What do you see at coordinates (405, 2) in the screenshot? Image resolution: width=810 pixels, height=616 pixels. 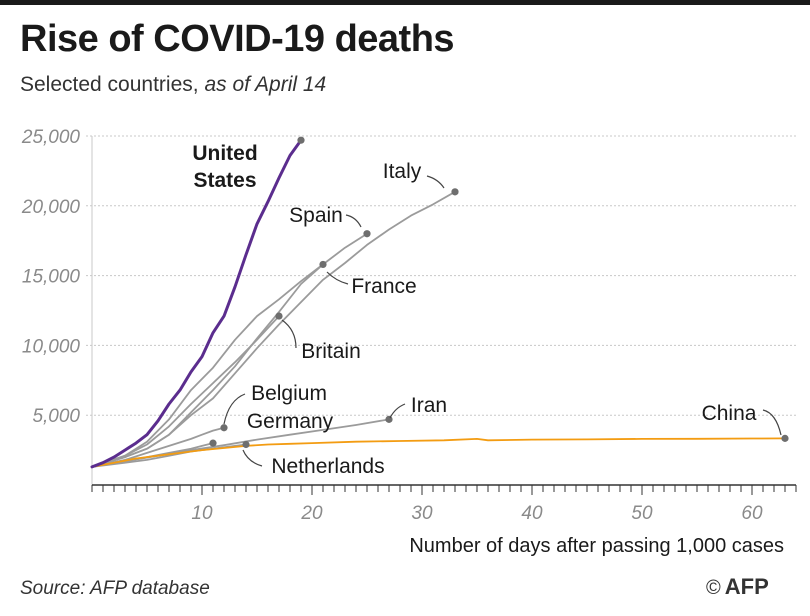 I see `top-rule` at bounding box center [405, 2].